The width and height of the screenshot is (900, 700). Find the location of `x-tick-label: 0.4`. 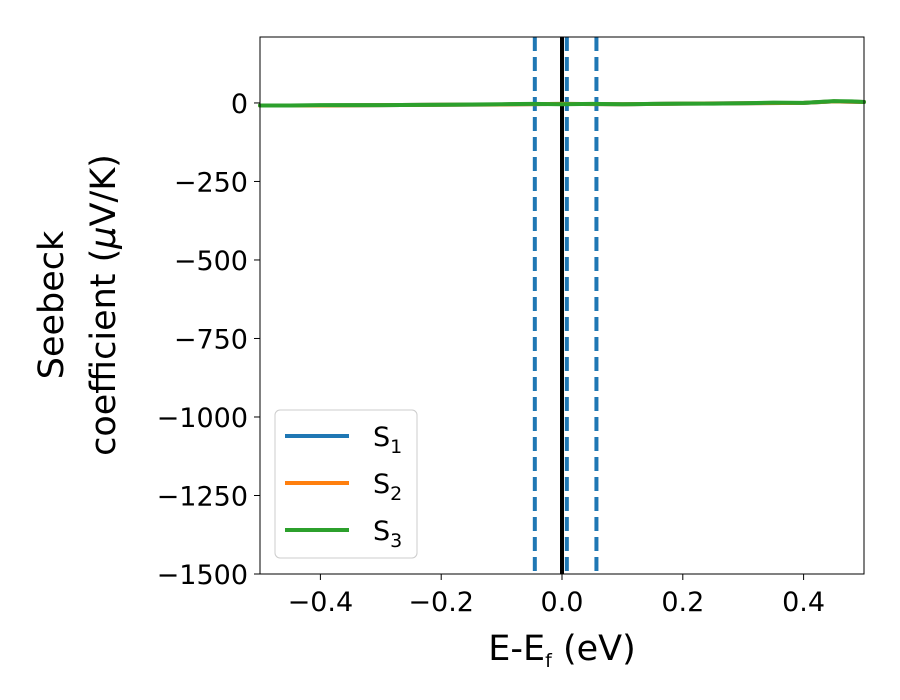

x-tick-label: 0.4 is located at coordinates (803, 602).